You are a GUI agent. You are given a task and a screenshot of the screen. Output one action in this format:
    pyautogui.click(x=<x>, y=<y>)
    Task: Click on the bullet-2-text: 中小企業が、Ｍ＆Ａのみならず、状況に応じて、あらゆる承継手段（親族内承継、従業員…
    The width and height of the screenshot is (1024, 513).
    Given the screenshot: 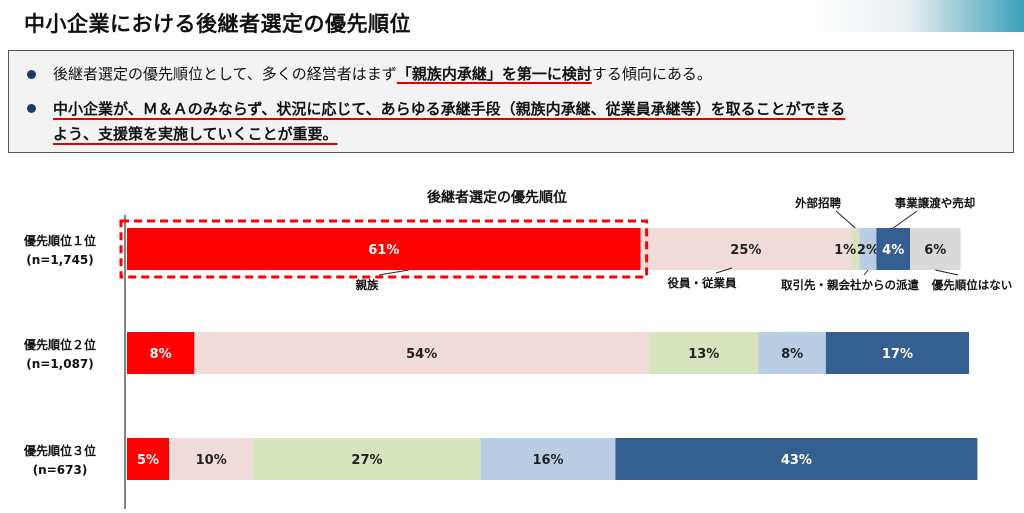 What is the action you would take?
    pyautogui.click(x=523, y=122)
    